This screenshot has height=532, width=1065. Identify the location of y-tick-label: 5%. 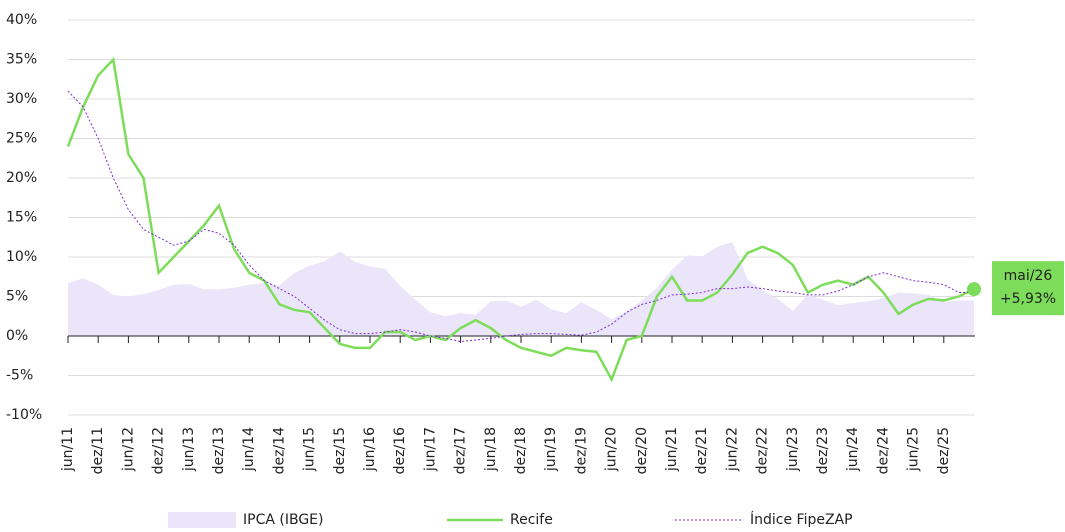
(17, 297).